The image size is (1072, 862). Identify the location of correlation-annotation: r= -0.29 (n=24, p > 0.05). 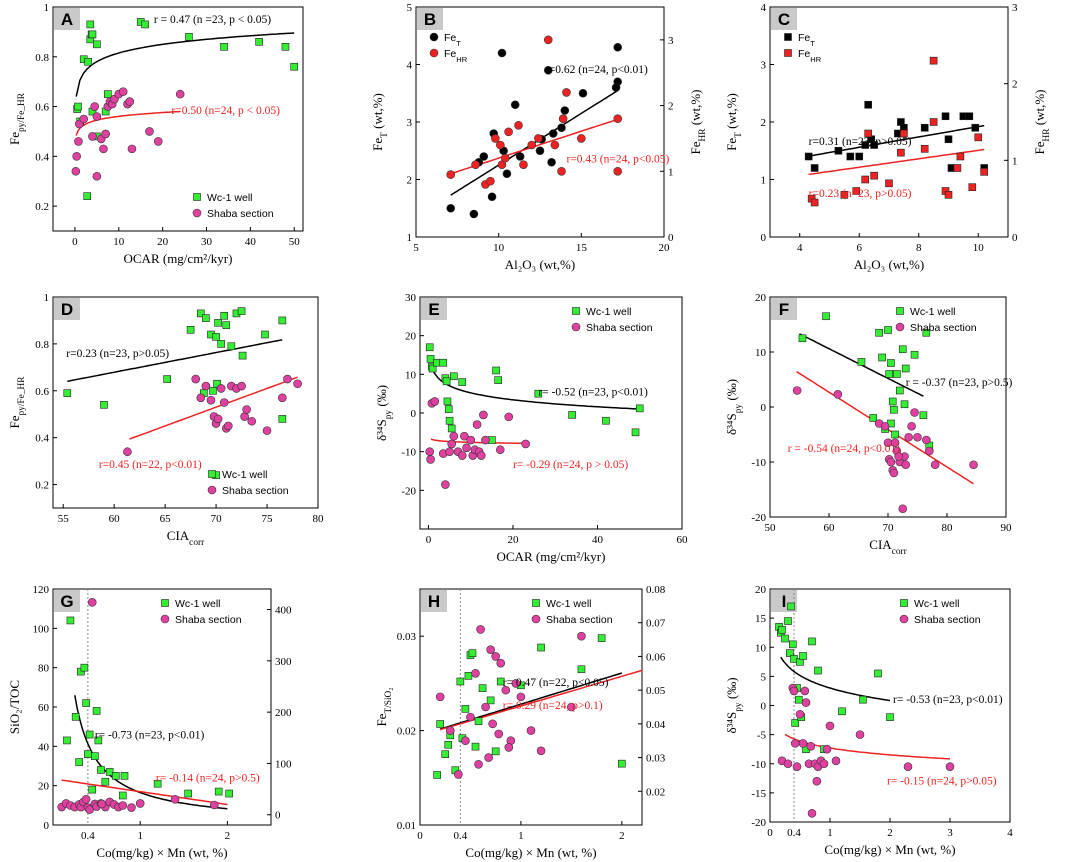
(570, 465).